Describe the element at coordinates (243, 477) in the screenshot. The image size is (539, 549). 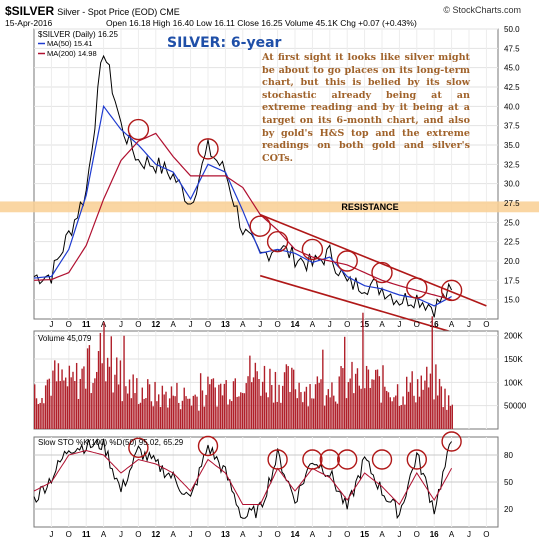
I see `sto-d-line` at that location.